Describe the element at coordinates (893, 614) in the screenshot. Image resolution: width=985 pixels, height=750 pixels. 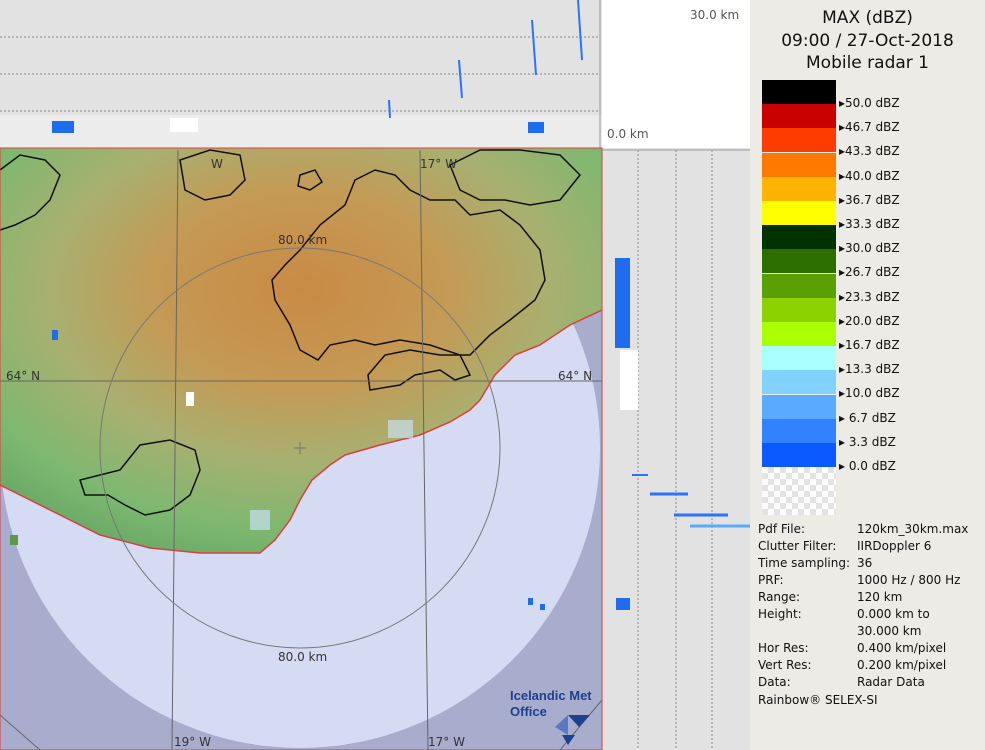
I see `info-value: 0.000 km to` at that location.